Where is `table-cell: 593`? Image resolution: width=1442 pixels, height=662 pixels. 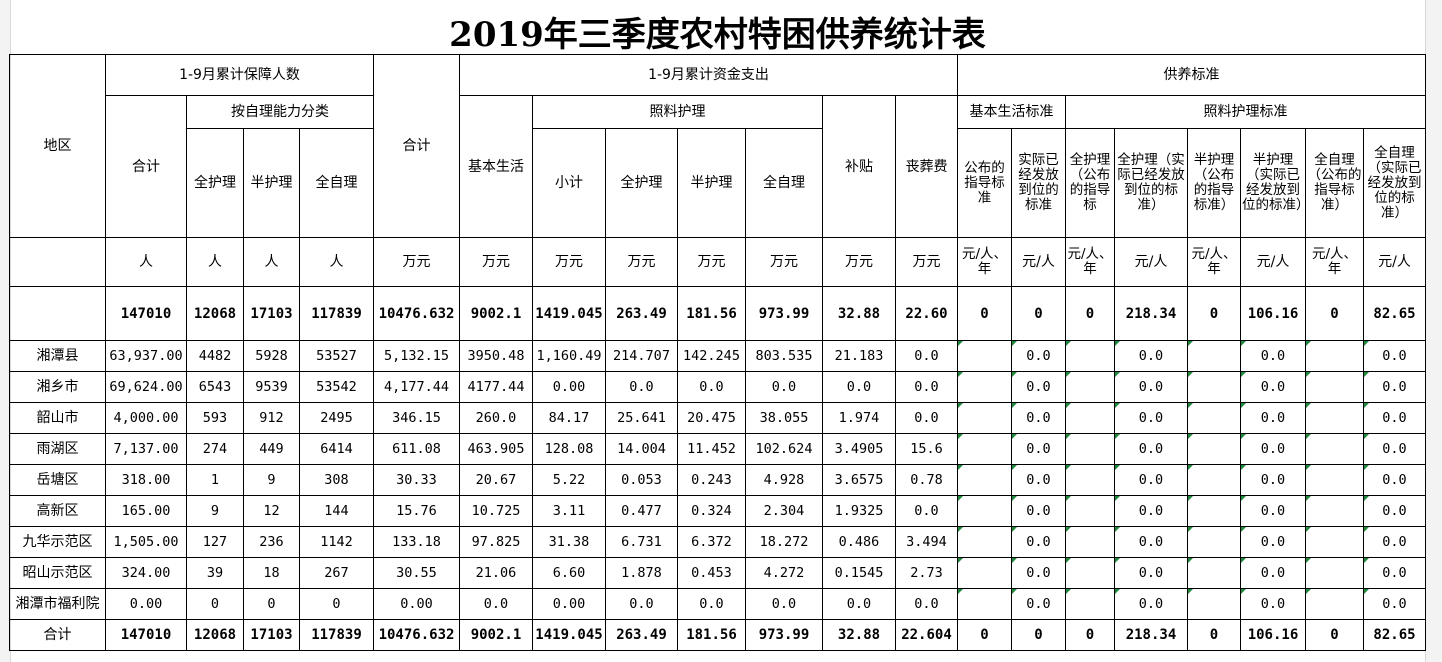 table-cell: 593 is located at coordinates (215, 418).